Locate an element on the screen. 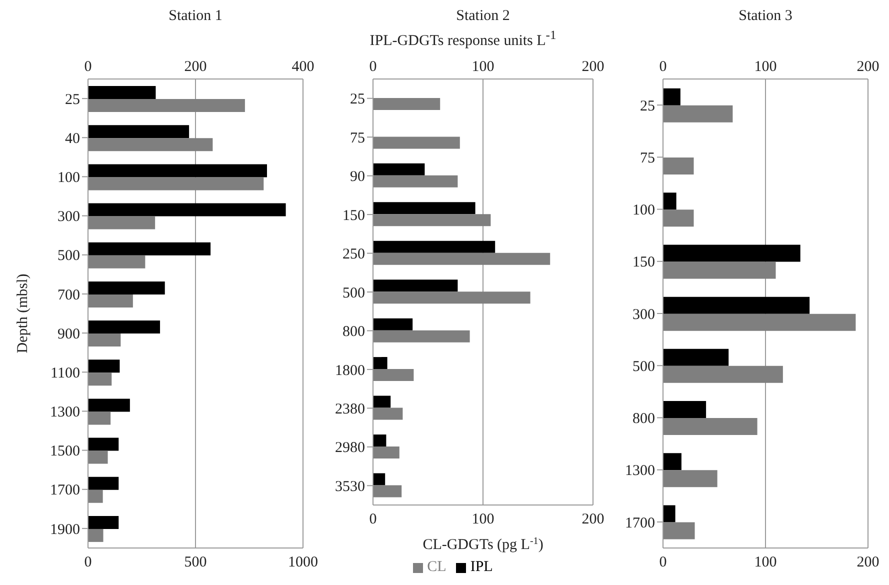  y-tick-label: 1800 is located at coordinates (350, 370).